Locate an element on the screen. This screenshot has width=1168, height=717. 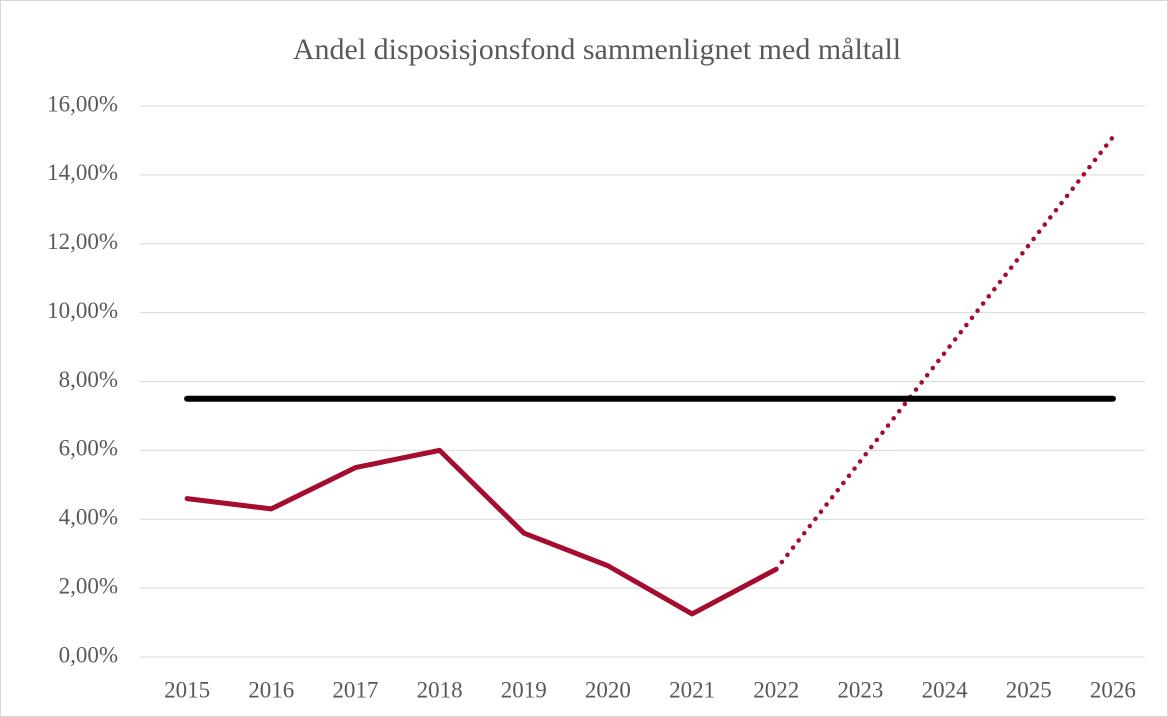
x-tick-label: 2015 is located at coordinates (187, 689).